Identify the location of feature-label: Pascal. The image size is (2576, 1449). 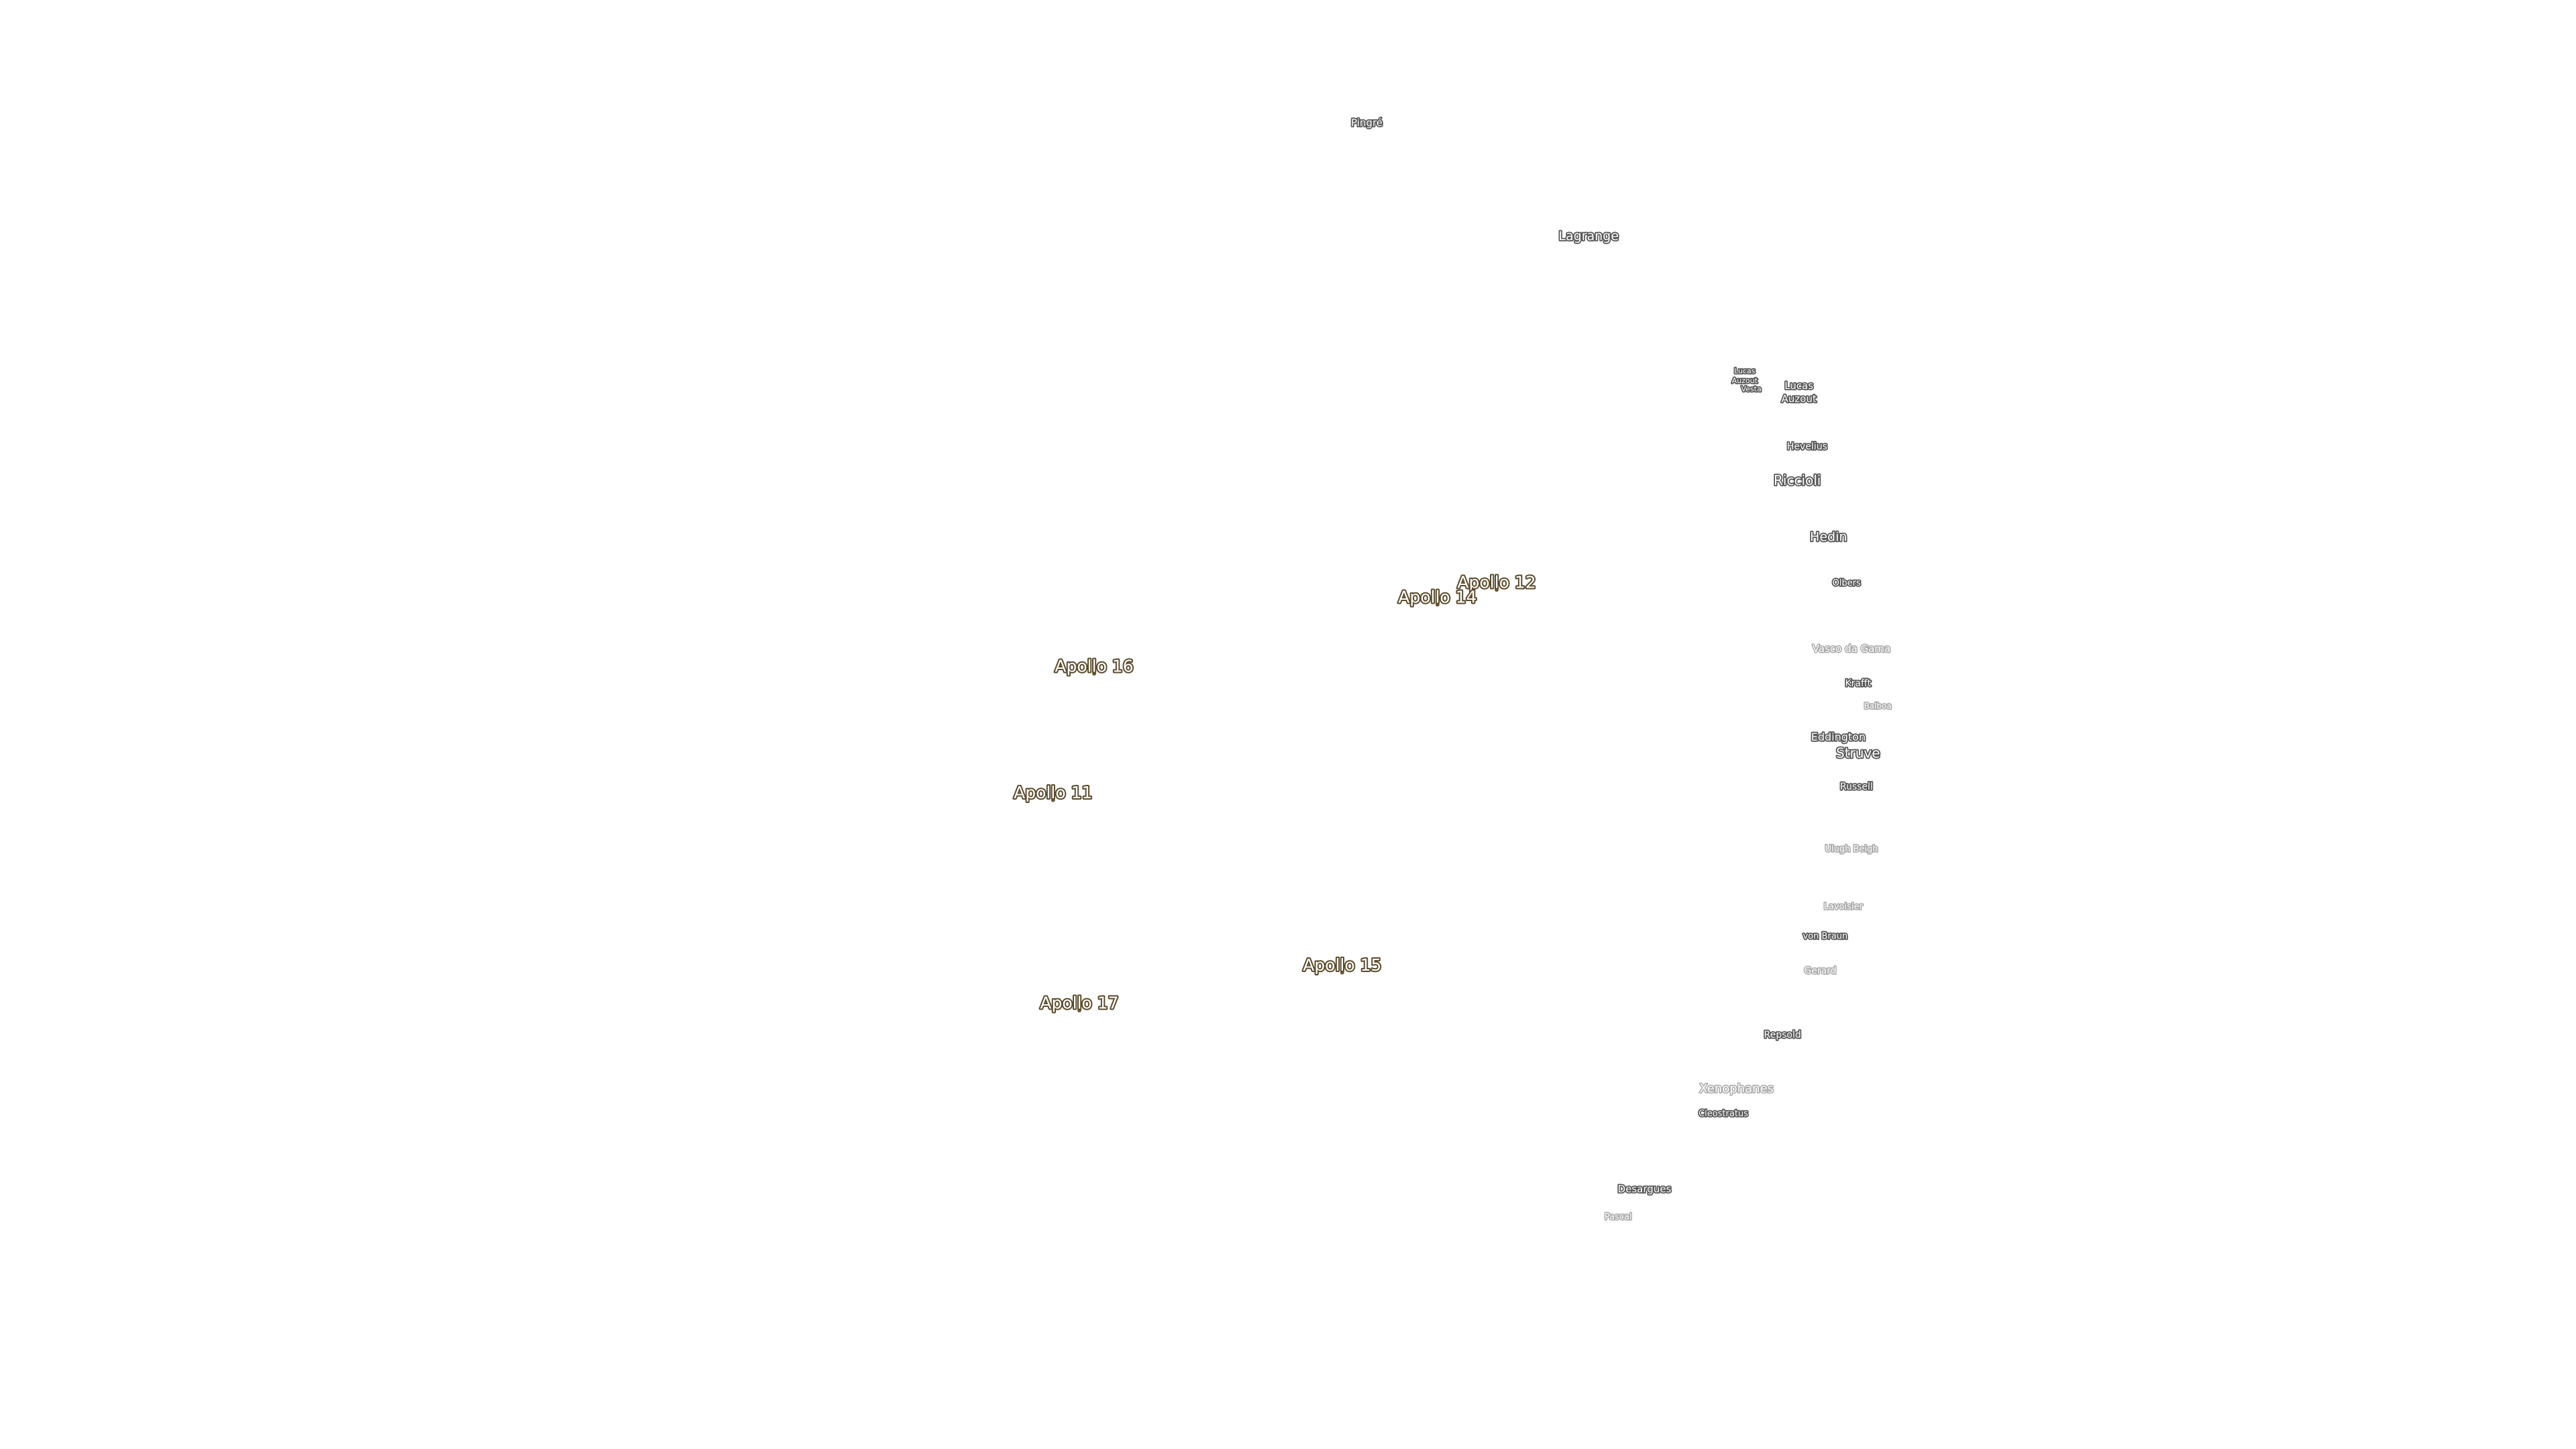
(1618, 1217).